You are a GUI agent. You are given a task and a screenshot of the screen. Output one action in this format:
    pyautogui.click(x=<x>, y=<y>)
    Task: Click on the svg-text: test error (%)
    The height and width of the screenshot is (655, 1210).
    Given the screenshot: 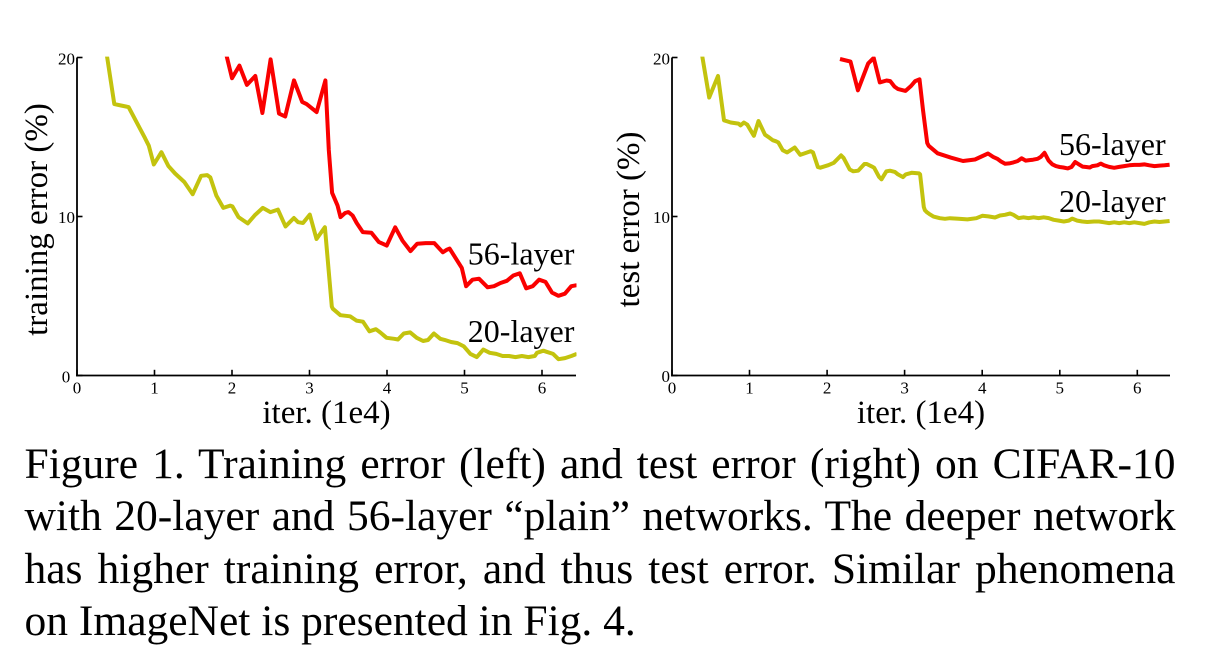 What is the action you would take?
    pyautogui.click(x=629, y=220)
    